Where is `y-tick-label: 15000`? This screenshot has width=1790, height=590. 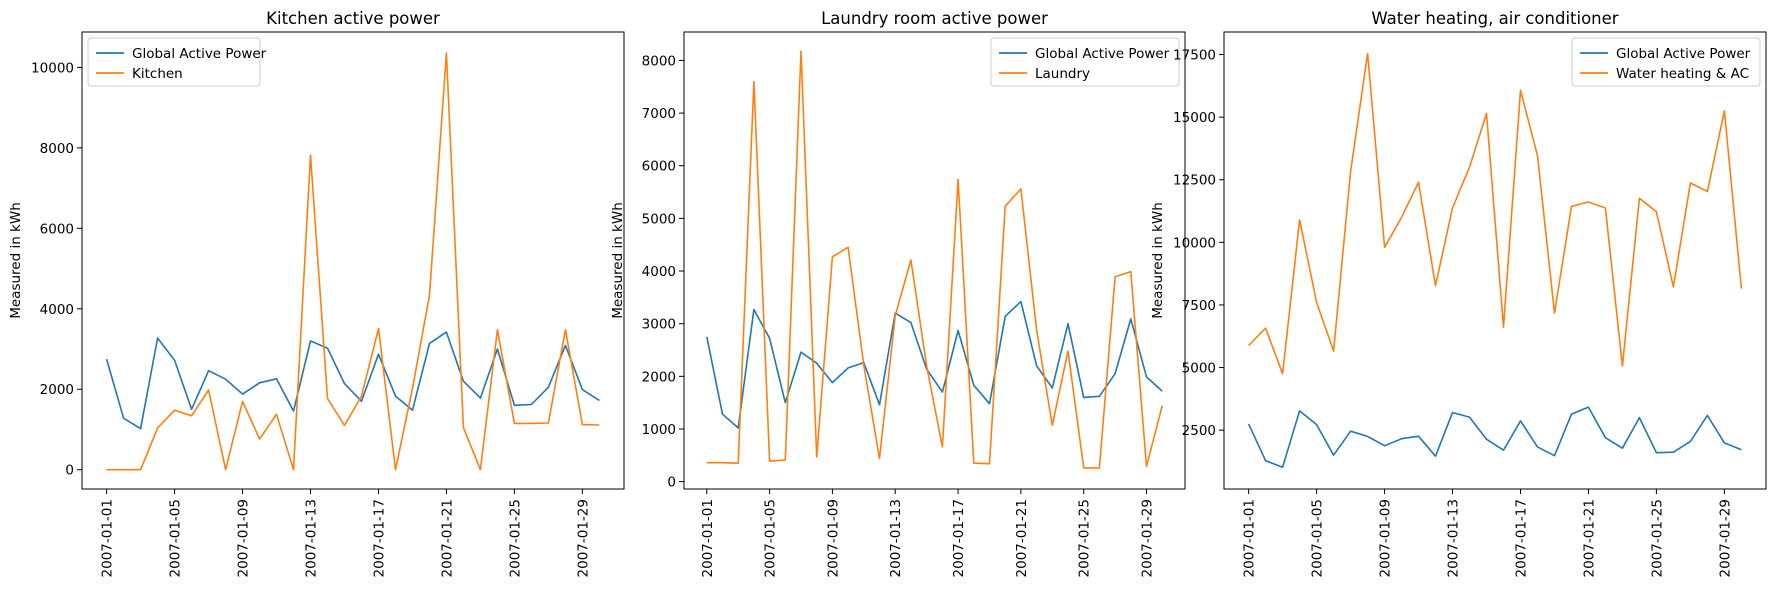 y-tick-label: 15000 is located at coordinates (1194, 118).